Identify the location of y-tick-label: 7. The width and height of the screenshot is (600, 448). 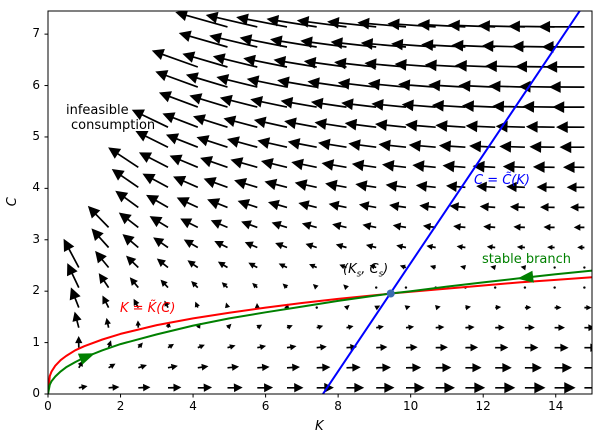
(36, 33).